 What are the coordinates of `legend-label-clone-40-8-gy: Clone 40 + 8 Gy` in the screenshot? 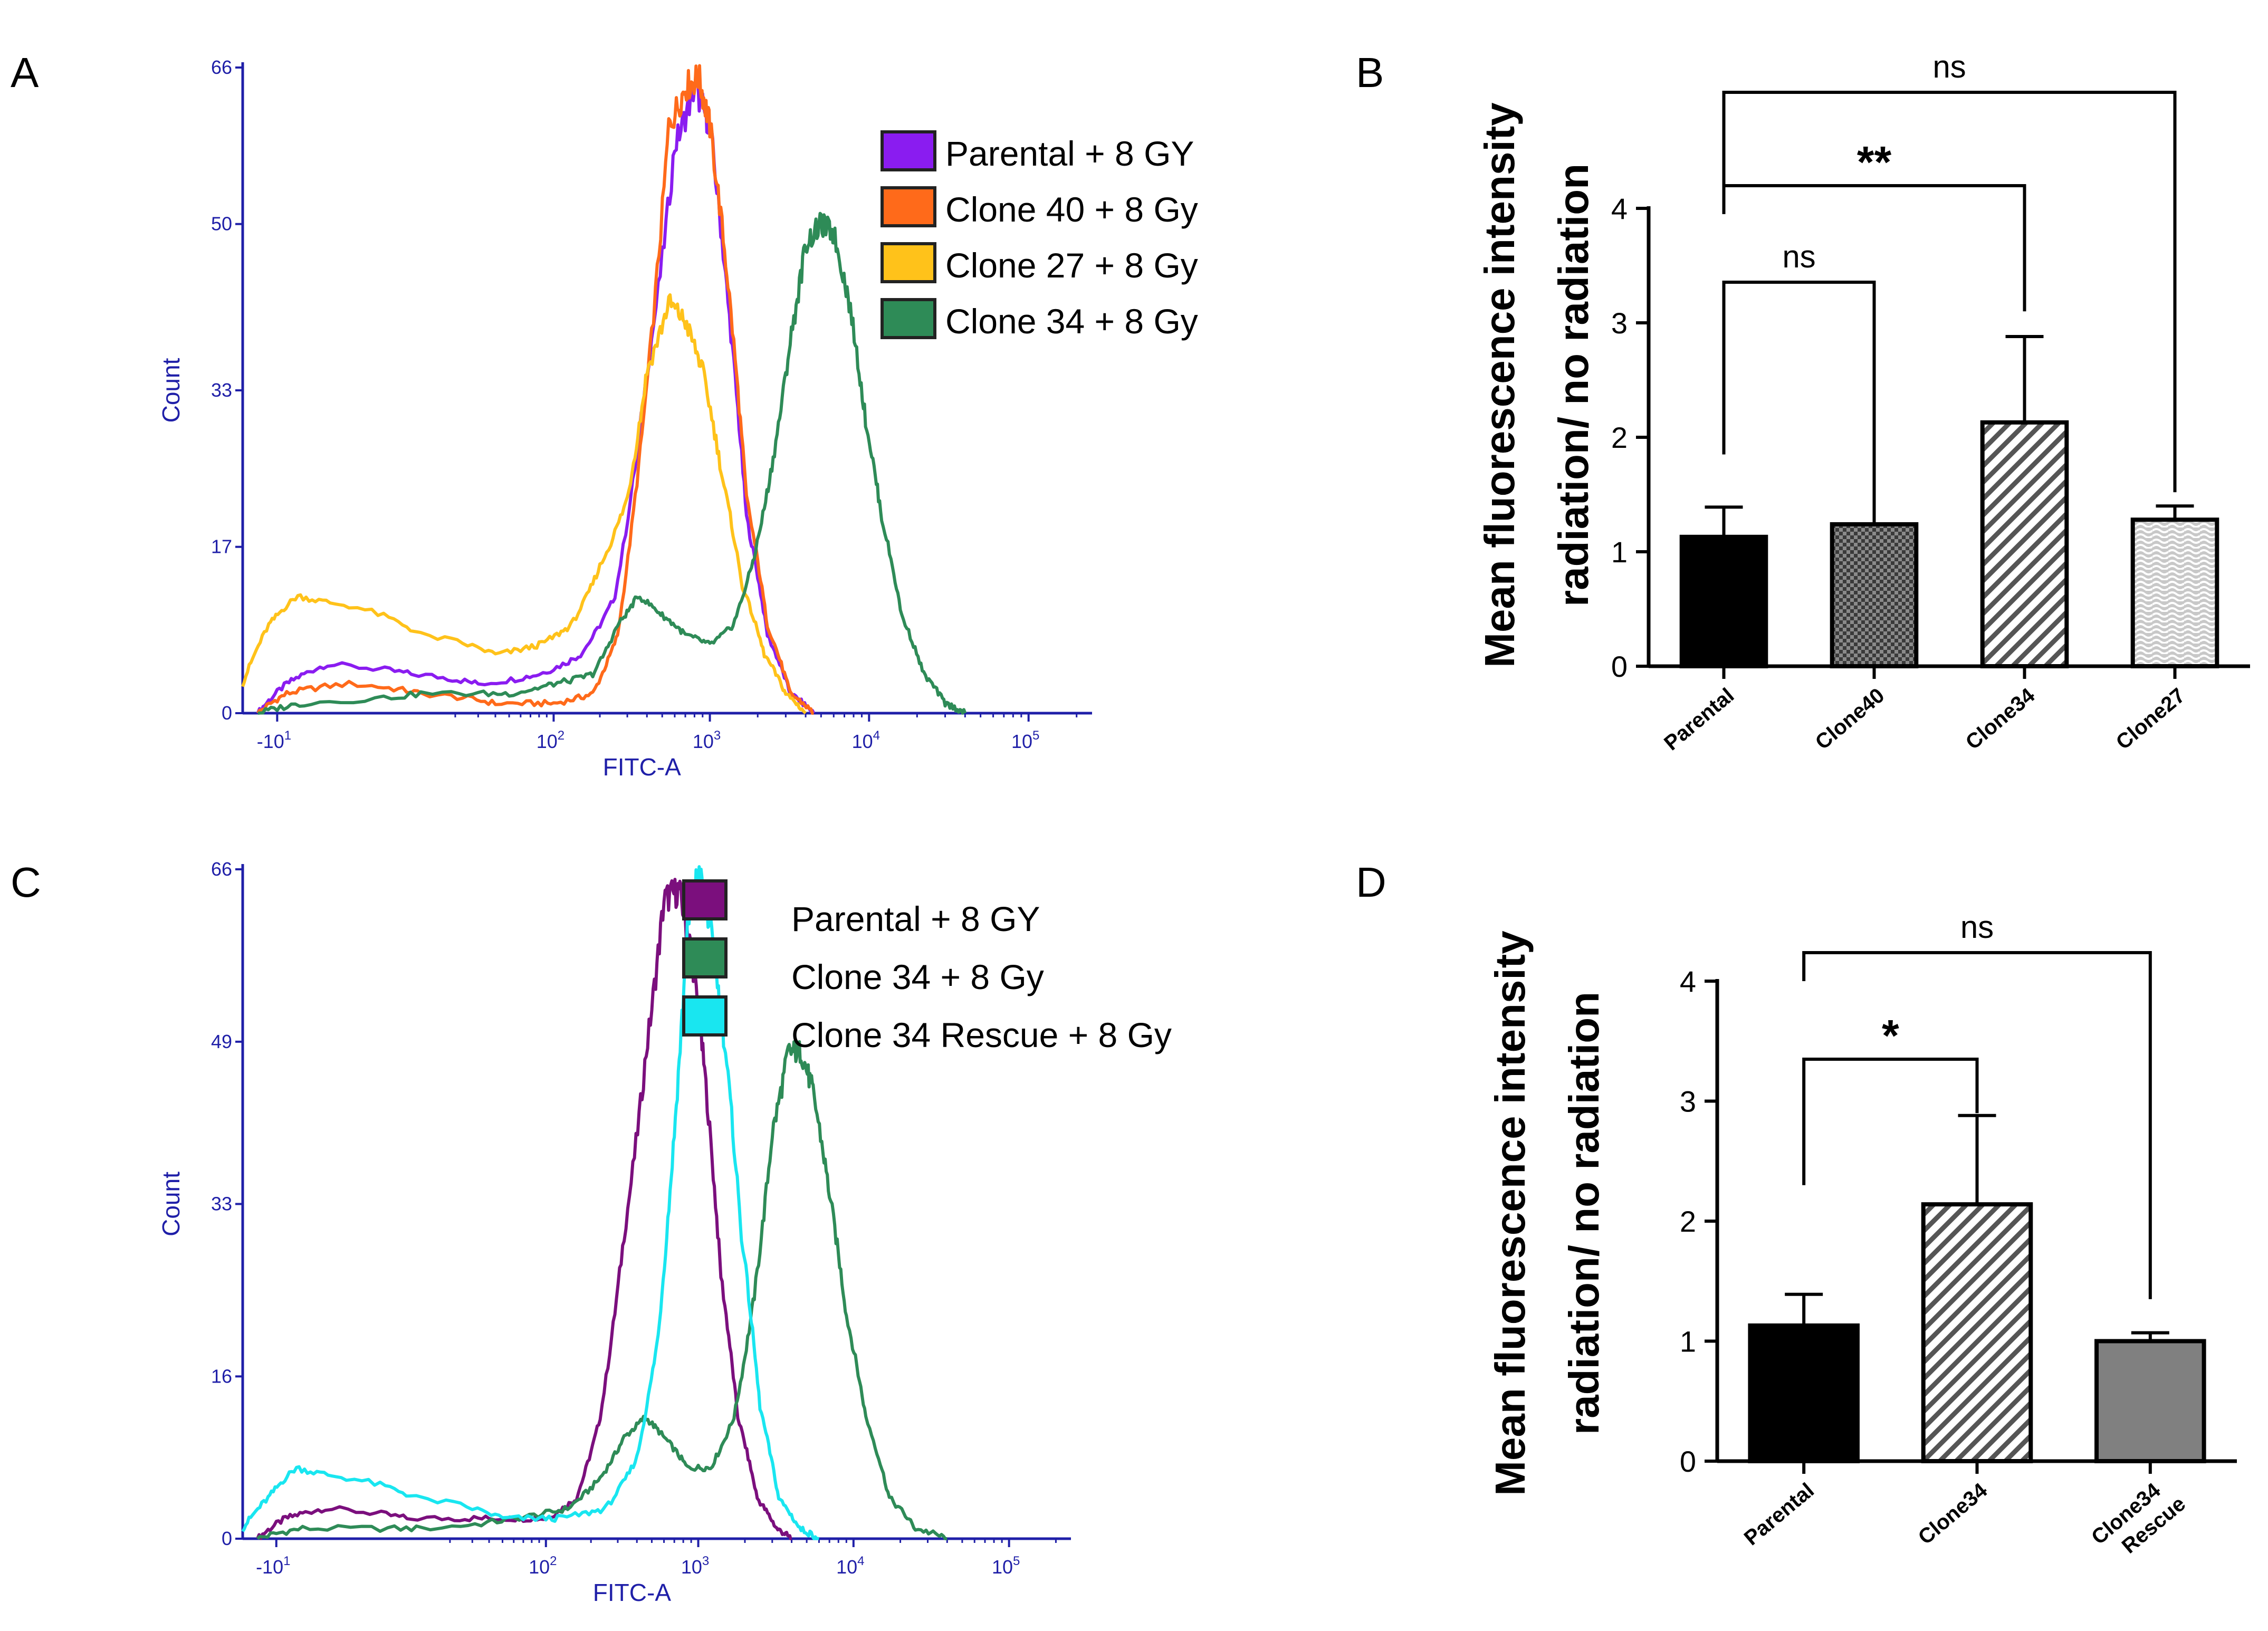 It's located at (1071, 210).